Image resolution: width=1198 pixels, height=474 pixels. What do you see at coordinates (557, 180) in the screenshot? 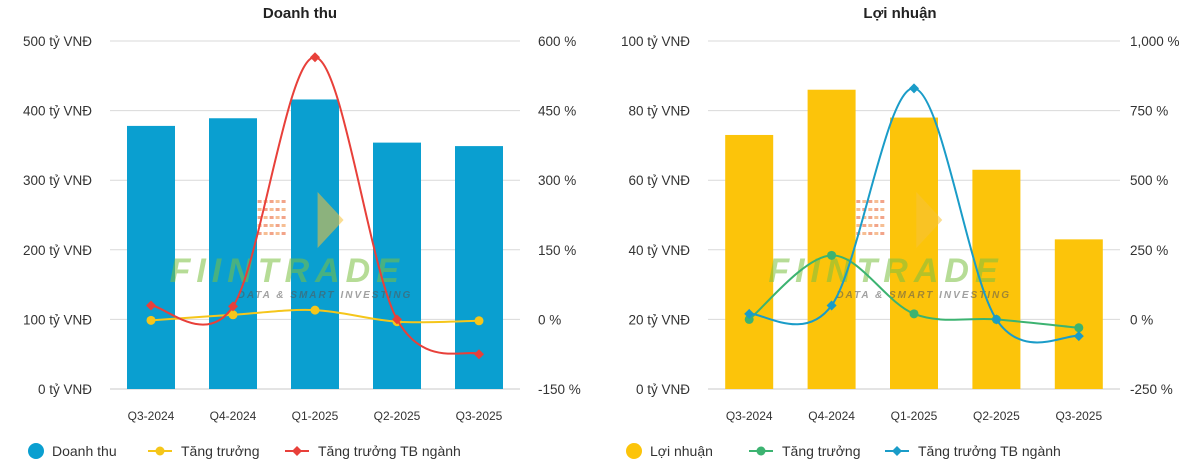
I see `y2-tick-label: 300 %` at bounding box center [557, 180].